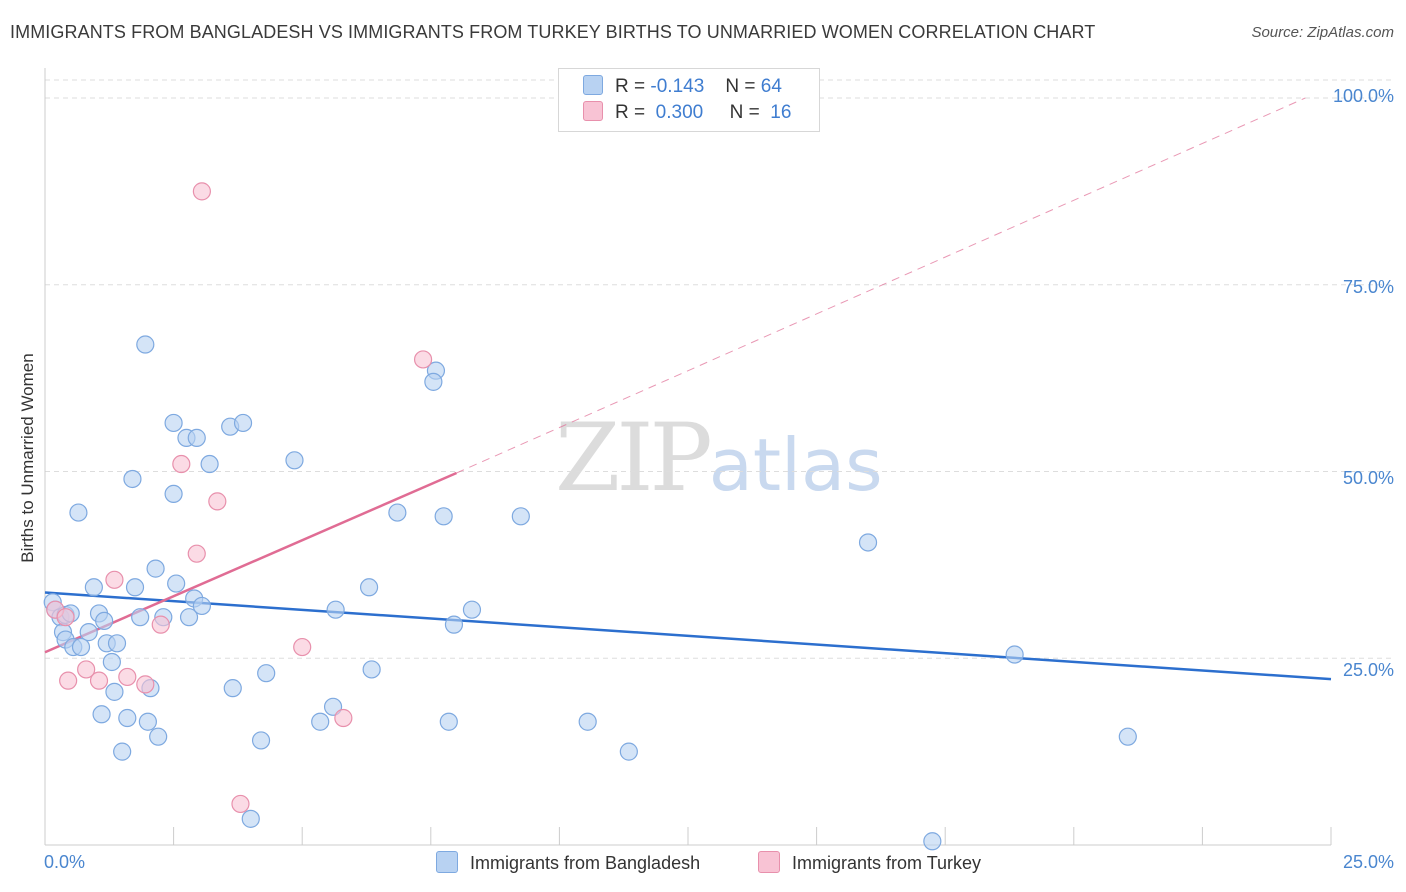 Image resolution: width=1406 pixels, height=892 pixels. Describe the element at coordinates (447, 862) in the screenshot. I see `legend-swatch-bangladesh` at that location.